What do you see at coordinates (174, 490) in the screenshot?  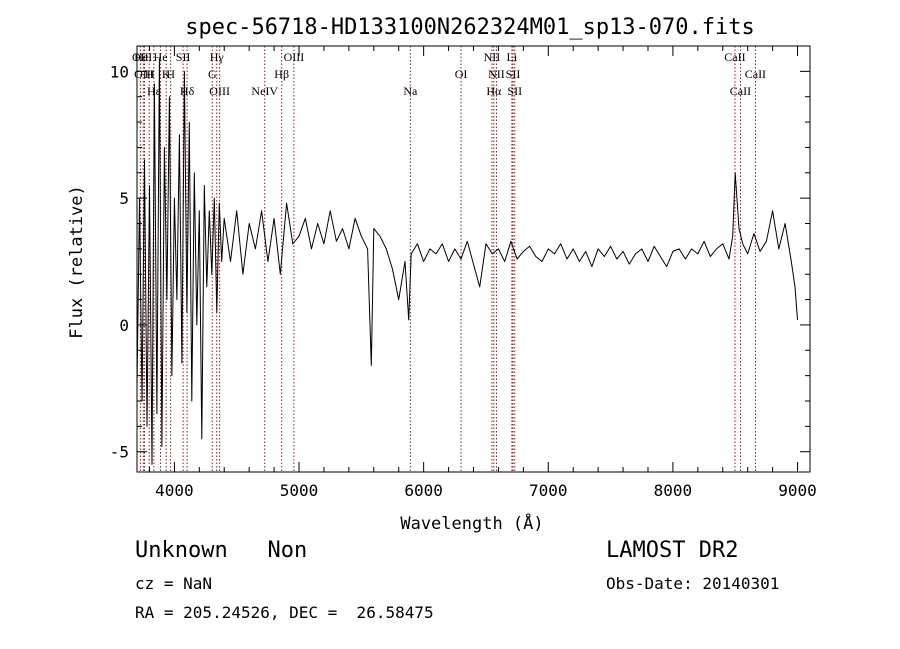 I see `x-tick-label: 4000` at bounding box center [174, 490].